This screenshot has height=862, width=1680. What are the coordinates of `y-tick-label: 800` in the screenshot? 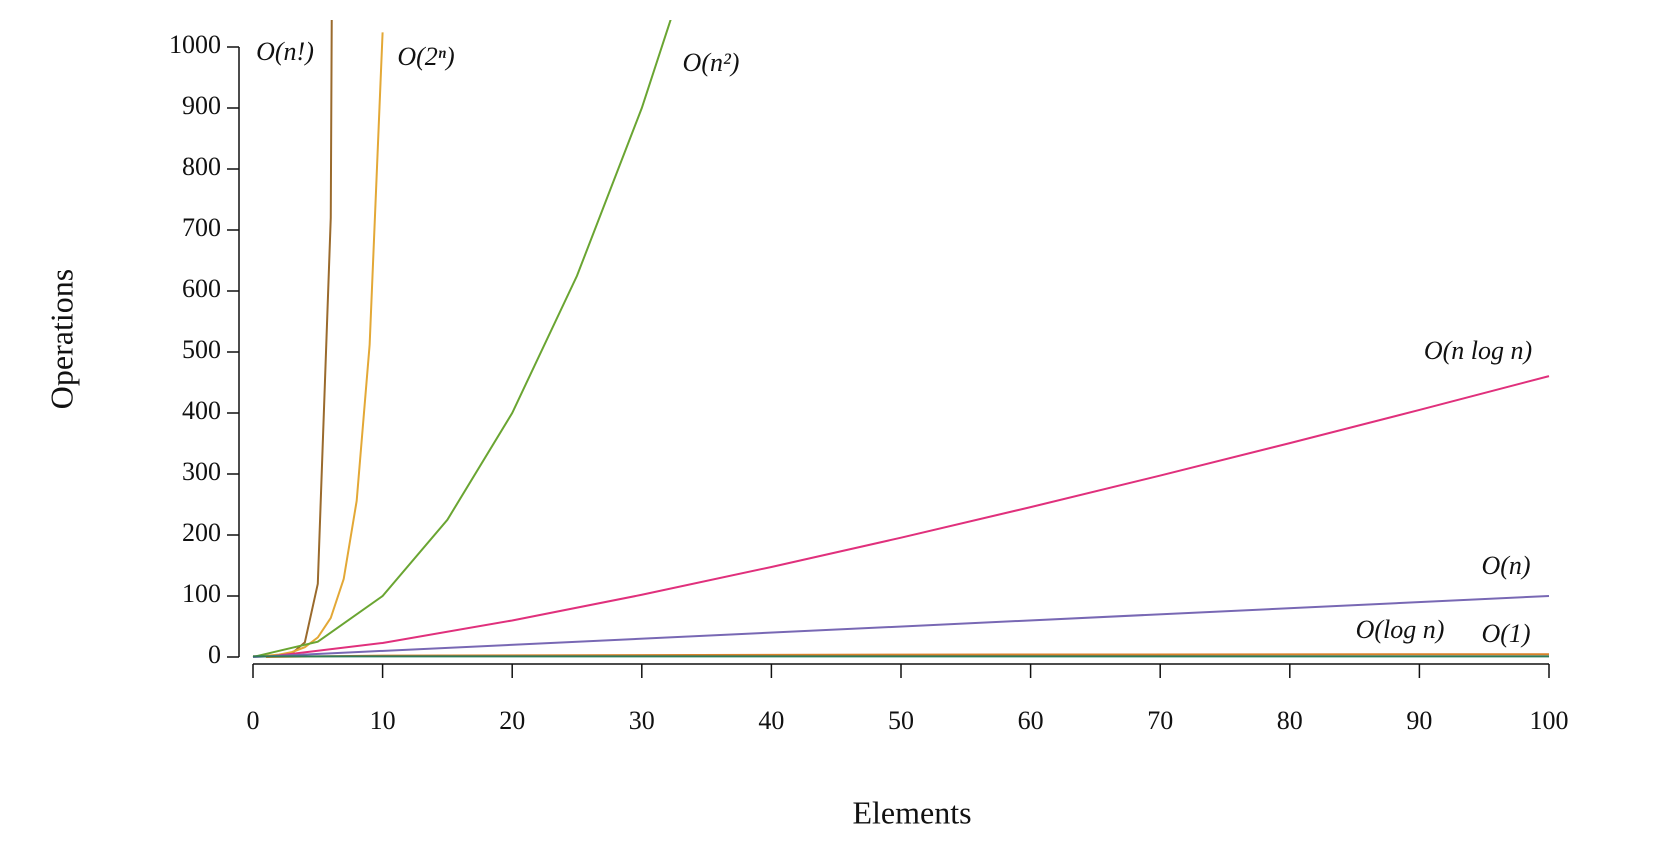 It's located at (201, 166).